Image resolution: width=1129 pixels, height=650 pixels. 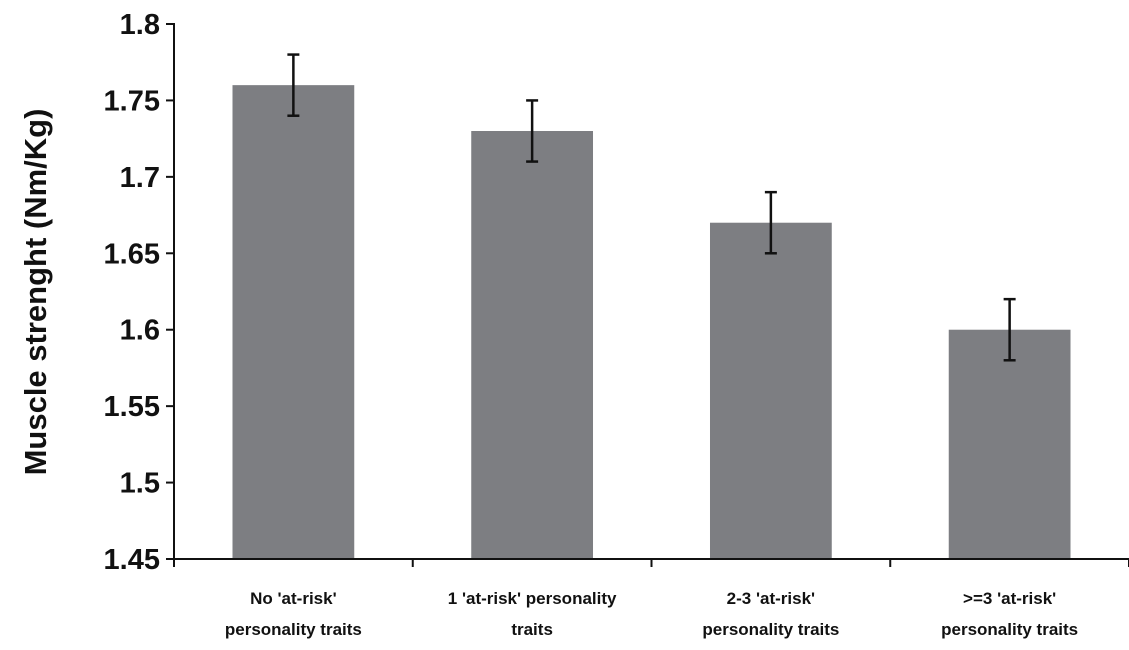 I want to click on y-tick-label: 1.75, so click(x=132, y=101).